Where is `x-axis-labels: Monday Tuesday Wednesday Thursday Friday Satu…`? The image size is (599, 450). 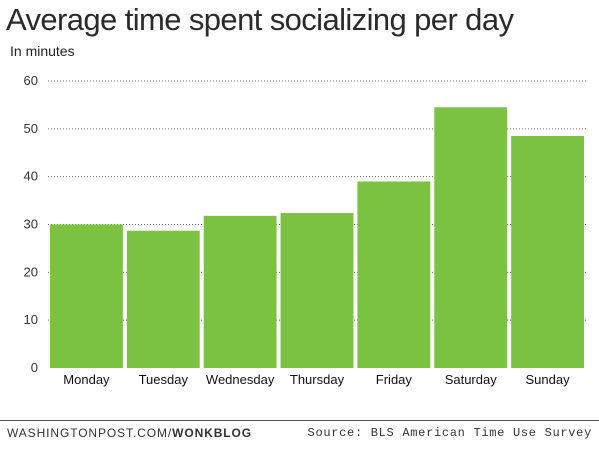 x-axis-labels: Monday Tuesday Wednesday Thursday Friday Satu… is located at coordinates (316, 379).